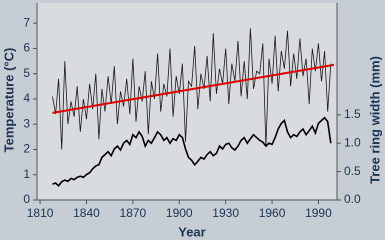 This screenshot has width=385, height=240. Describe the element at coordinates (26, 73) in the screenshot. I see `y-tick-label: 5` at that location.